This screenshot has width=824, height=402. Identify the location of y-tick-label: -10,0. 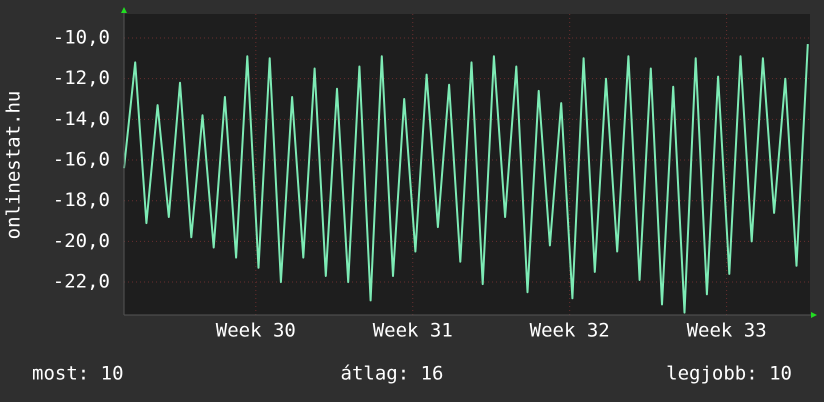
(81, 37).